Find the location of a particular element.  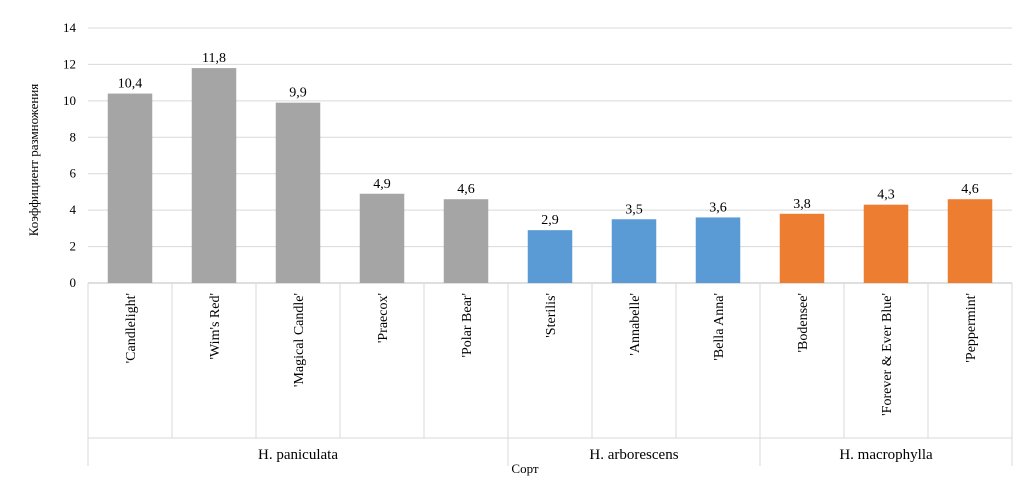

data-label: 3,5 is located at coordinates (634, 209).